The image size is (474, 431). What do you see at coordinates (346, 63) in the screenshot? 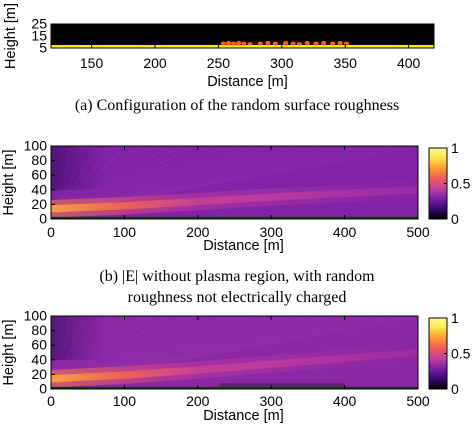
I see `x-tick-label: 350` at bounding box center [346, 63].